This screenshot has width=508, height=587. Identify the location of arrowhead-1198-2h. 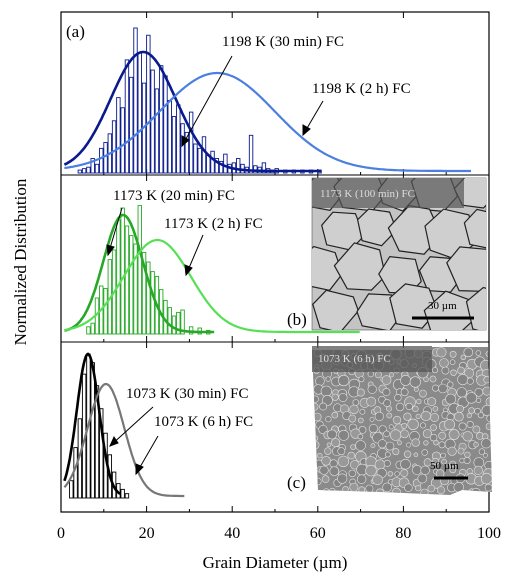
(306, 130).